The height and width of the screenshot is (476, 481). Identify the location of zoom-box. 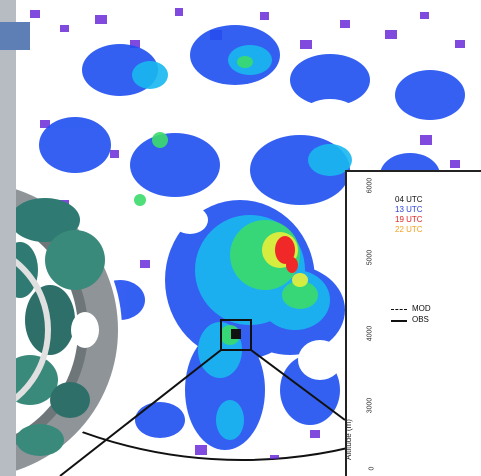
(236, 335).